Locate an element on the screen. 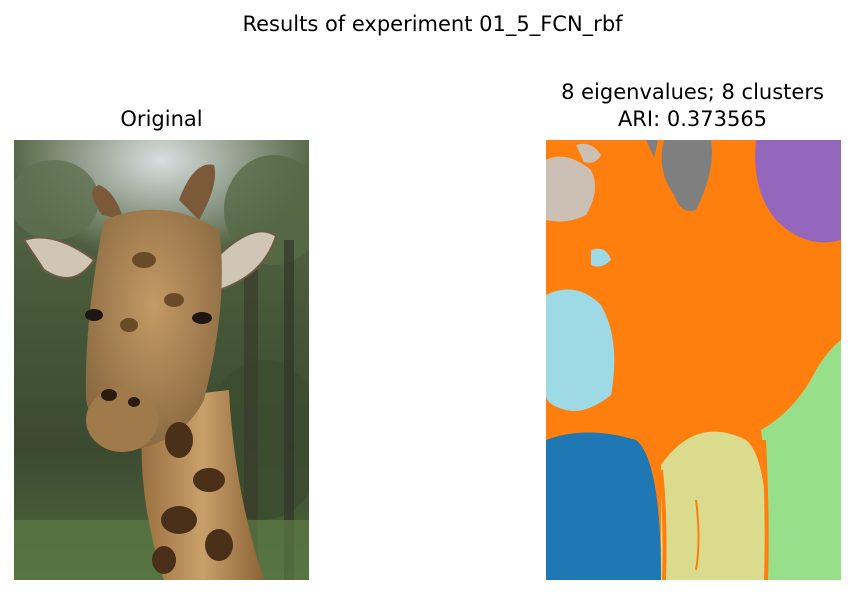  original-panel-title: Original is located at coordinates (161, 119).